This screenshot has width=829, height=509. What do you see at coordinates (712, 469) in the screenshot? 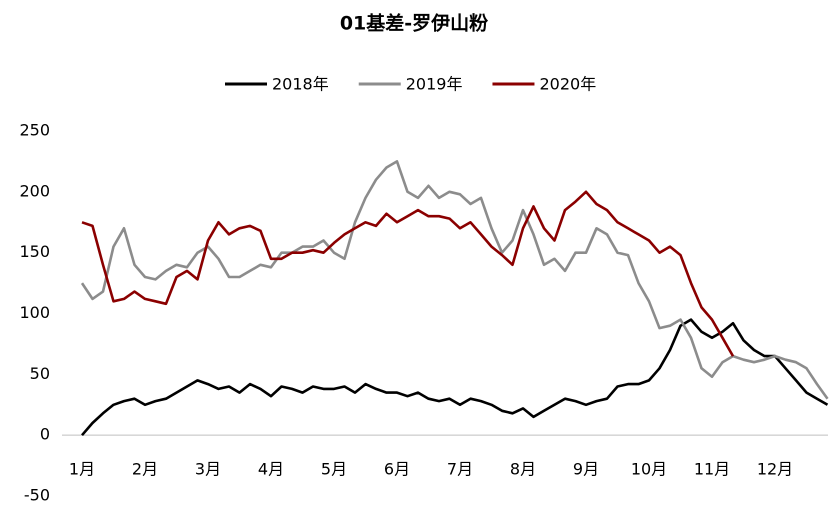
I see `x-tick-label: 11月` at bounding box center [712, 469].